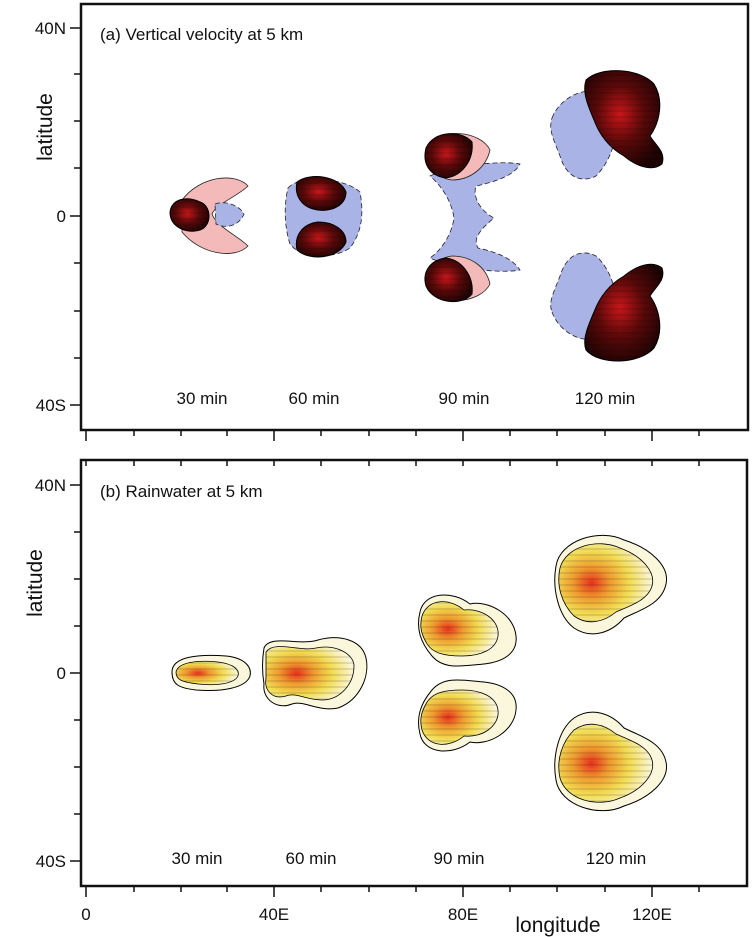  I want to click on panel-b-cell-60min, so click(315, 673).